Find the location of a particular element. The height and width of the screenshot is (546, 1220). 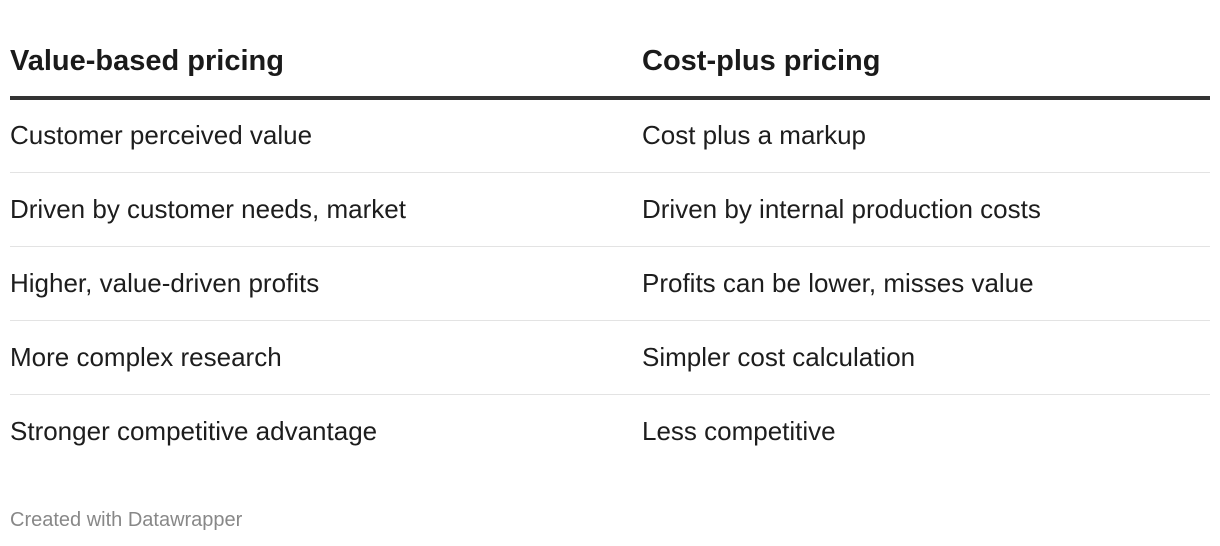

table-cell-value-based: Higher, value-driven profits is located at coordinates (326, 283).